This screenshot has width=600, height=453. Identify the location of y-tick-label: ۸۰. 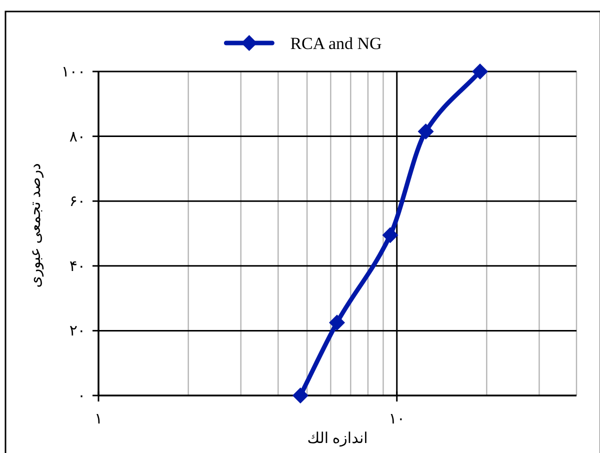
(77, 137).